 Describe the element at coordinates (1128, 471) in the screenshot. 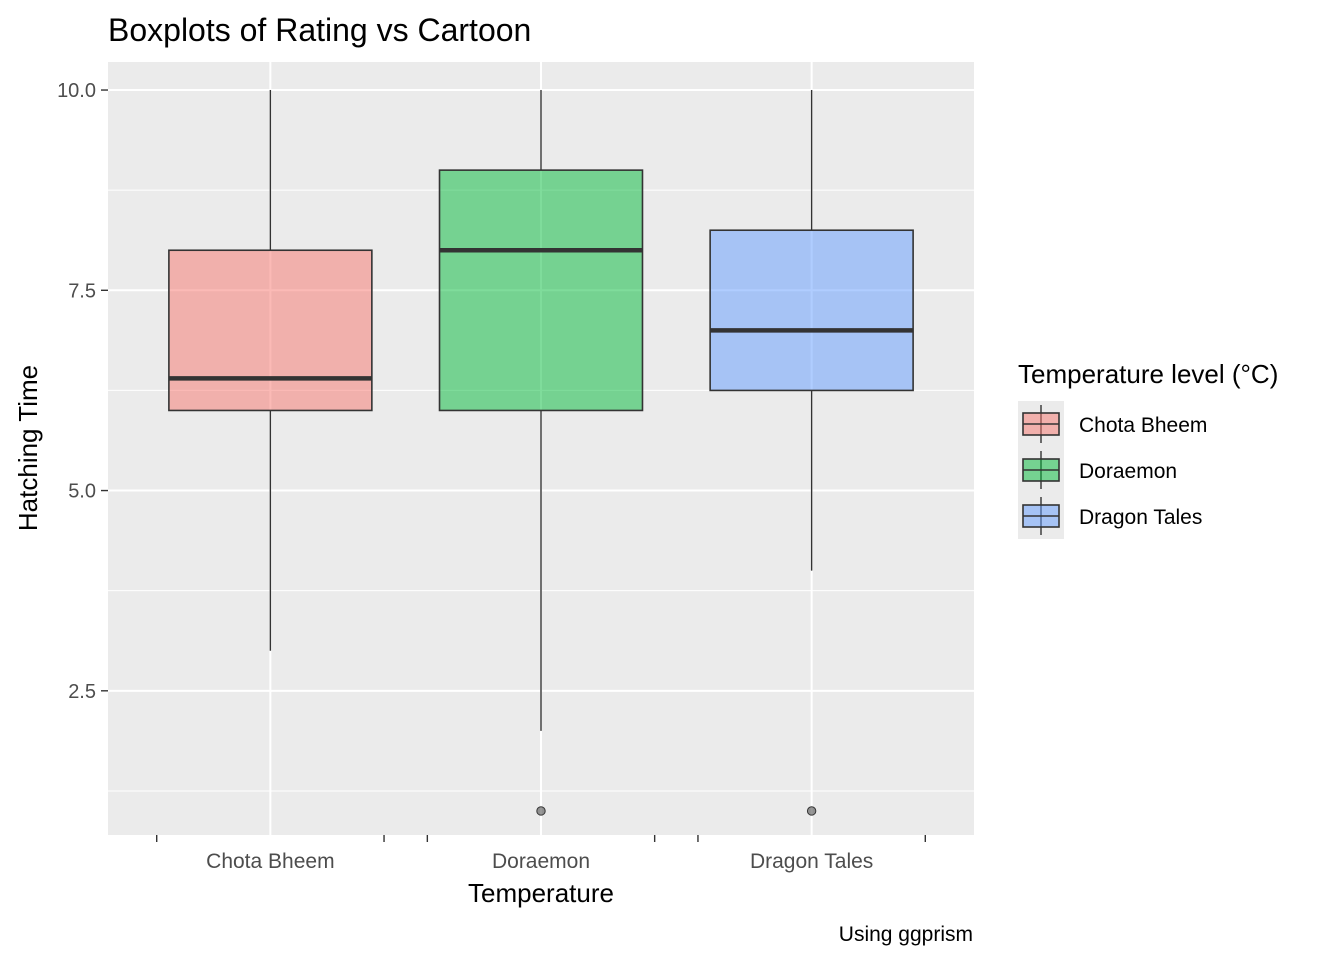

I see `legend-item-label: Doraemon` at that location.